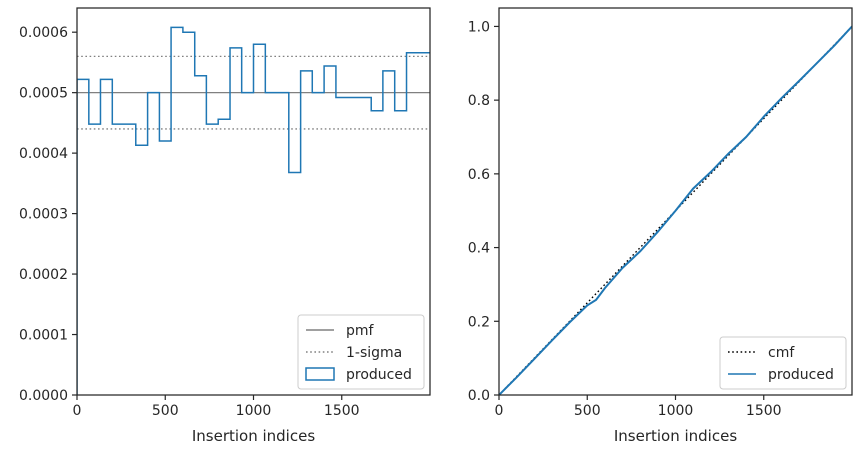 This screenshot has width=861, height=457. What do you see at coordinates (360, 331) in the screenshot?
I see `legend-label: pmf` at bounding box center [360, 331].